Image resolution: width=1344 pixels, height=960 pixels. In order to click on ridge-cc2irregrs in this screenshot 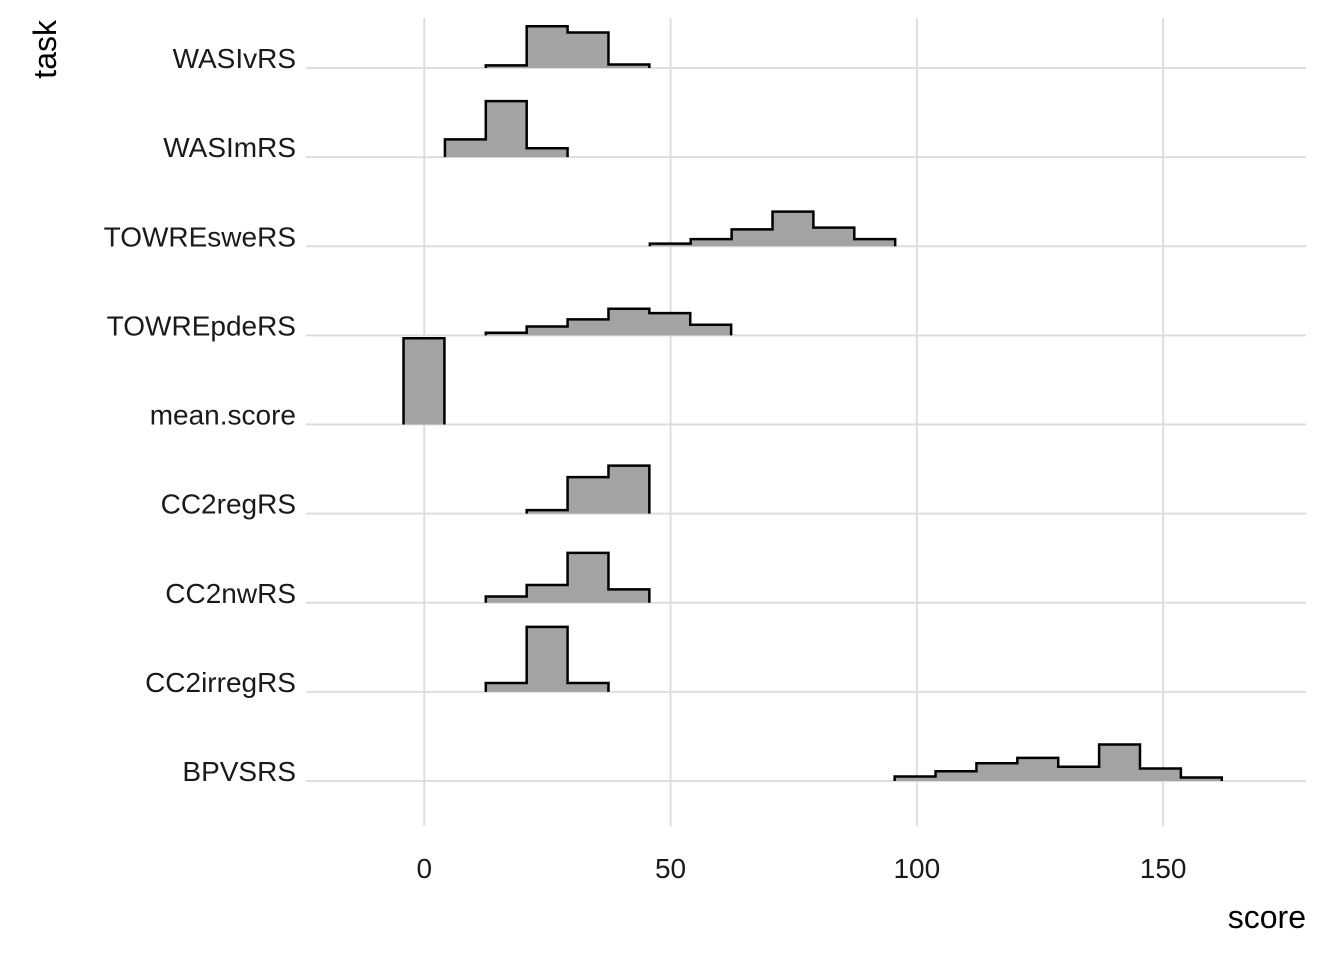, I will do `click(547, 658)`.